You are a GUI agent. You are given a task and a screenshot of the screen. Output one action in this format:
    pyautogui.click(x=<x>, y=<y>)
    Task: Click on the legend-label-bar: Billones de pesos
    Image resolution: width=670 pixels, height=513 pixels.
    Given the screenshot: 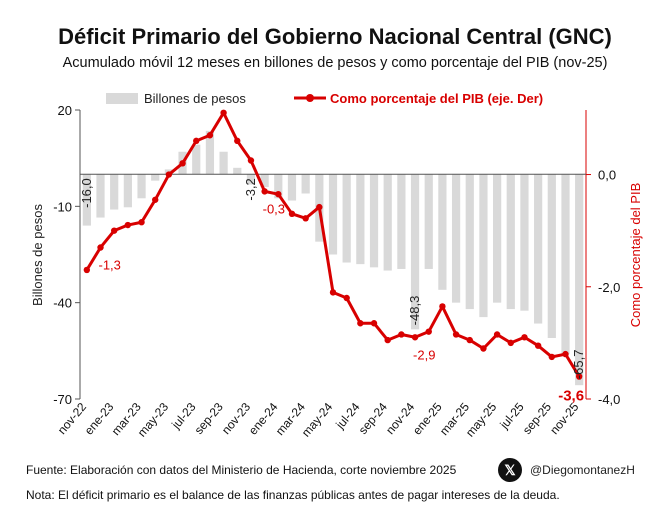 What is the action you would take?
    pyautogui.click(x=195, y=98)
    